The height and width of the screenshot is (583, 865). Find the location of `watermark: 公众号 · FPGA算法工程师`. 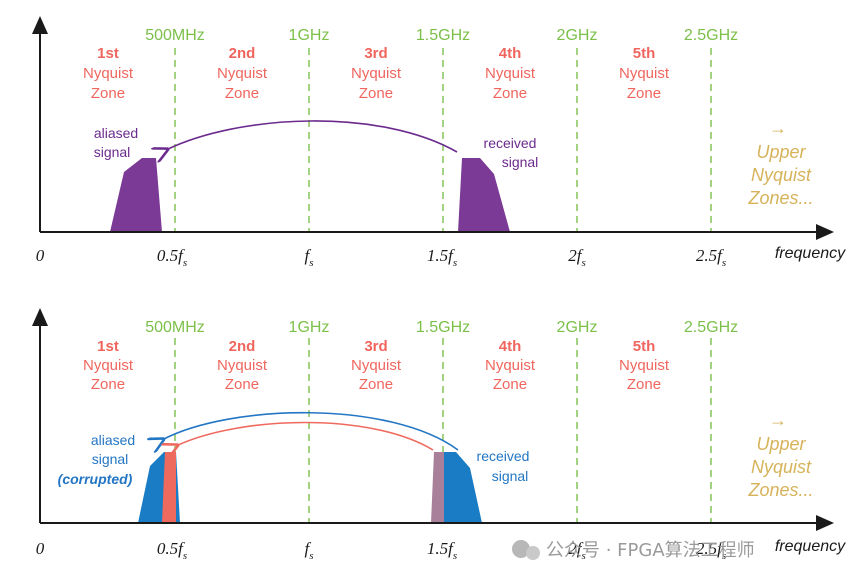

watermark: 公众号 · FPGA算法工程师 is located at coordinates (633, 550).